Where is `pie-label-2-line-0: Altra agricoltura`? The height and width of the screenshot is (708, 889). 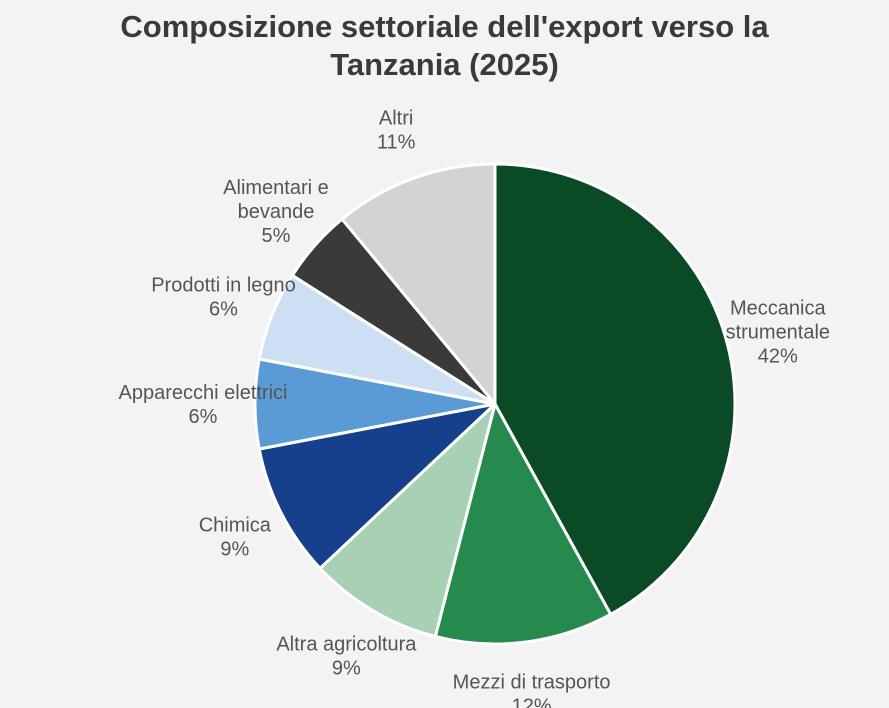
pie-label-2-line-0: Altra agricoltura is located at coordinates (346, 644).